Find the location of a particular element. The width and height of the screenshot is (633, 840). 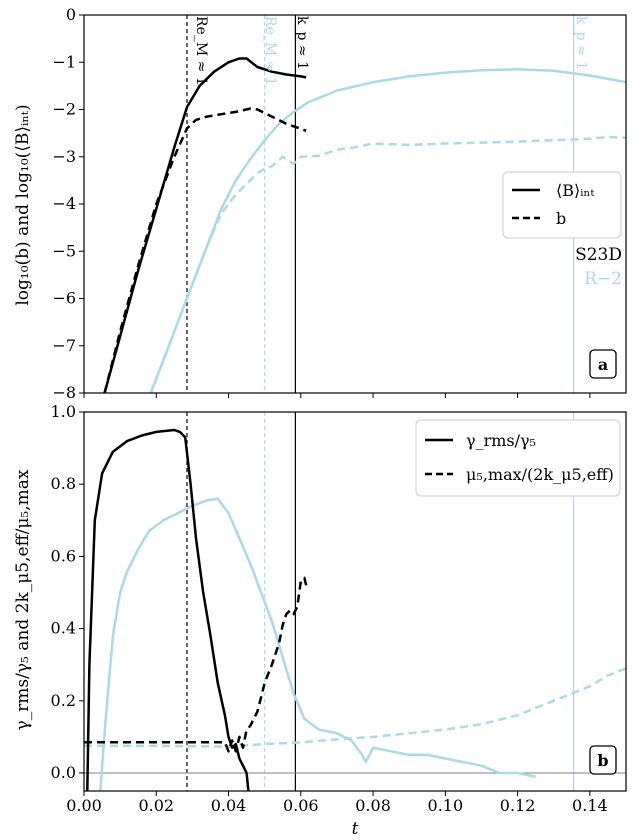

panel-b-ytick-label: 1.0 is located at coordinates (63, 411).